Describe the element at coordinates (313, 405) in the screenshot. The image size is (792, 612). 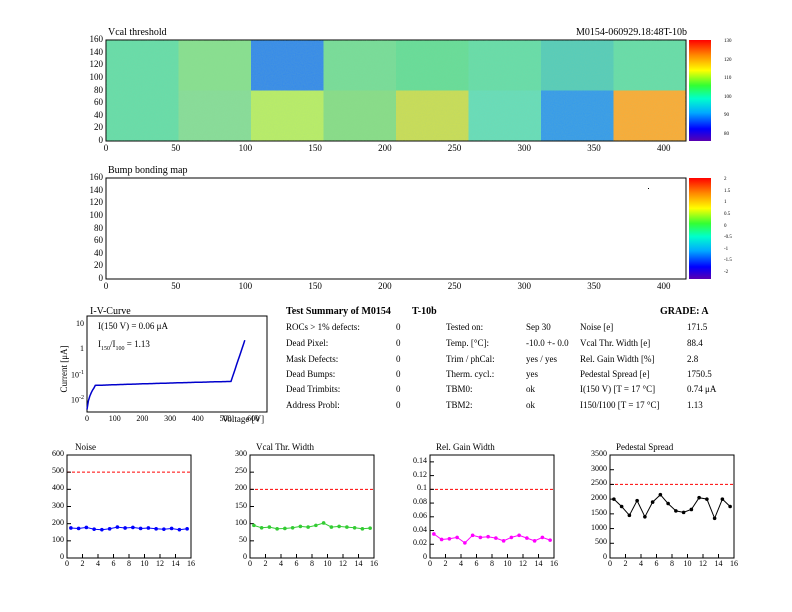
I see `summary-label: Address Probl:` at that location.